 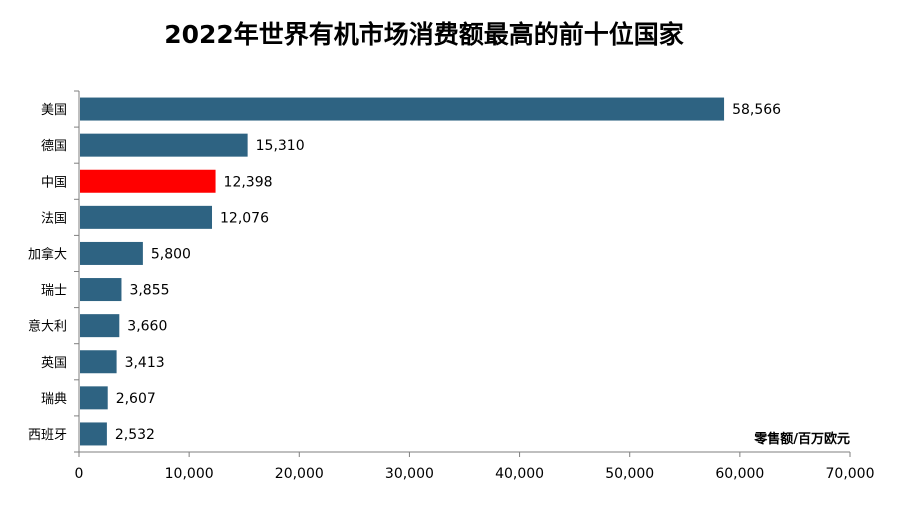 I want to click on x-tick-label: 50,000, so click(x=629, y=474).